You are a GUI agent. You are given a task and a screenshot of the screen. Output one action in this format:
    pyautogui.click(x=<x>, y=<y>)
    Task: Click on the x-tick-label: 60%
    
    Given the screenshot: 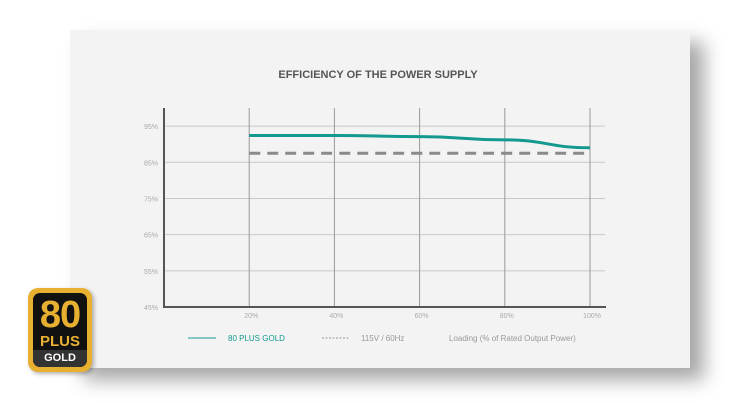 What is the action you would take?
    pyautogui.click(x=422, y=316)
    